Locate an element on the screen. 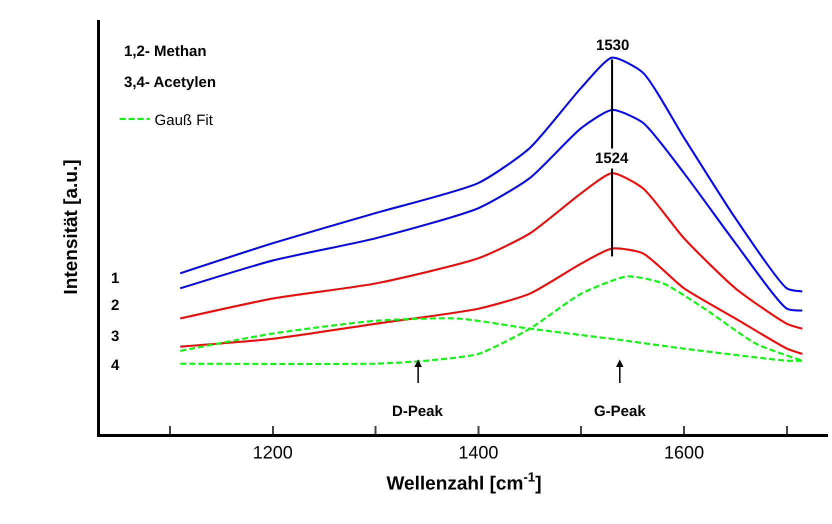 The width and height of the screenshot is (832, 524). annotation: 3 is located at coordinates (115, 336).